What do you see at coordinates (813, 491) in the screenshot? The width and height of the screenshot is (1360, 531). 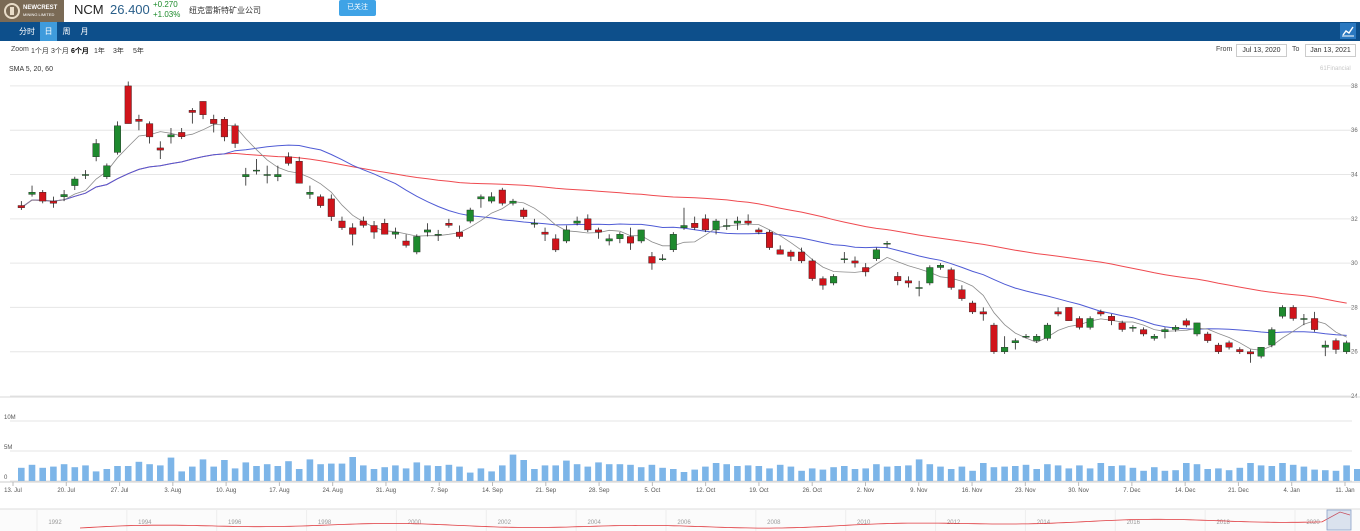 I see `x-tick-label: 26. Oct` at bounding box center [813, 491].